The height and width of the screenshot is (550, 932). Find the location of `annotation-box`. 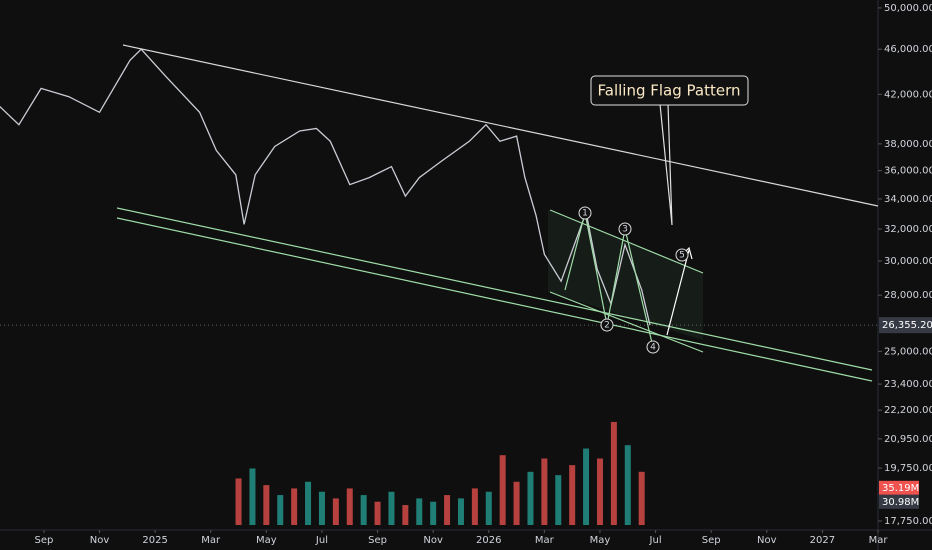

annotation-box is located at coordinates (669, 90).